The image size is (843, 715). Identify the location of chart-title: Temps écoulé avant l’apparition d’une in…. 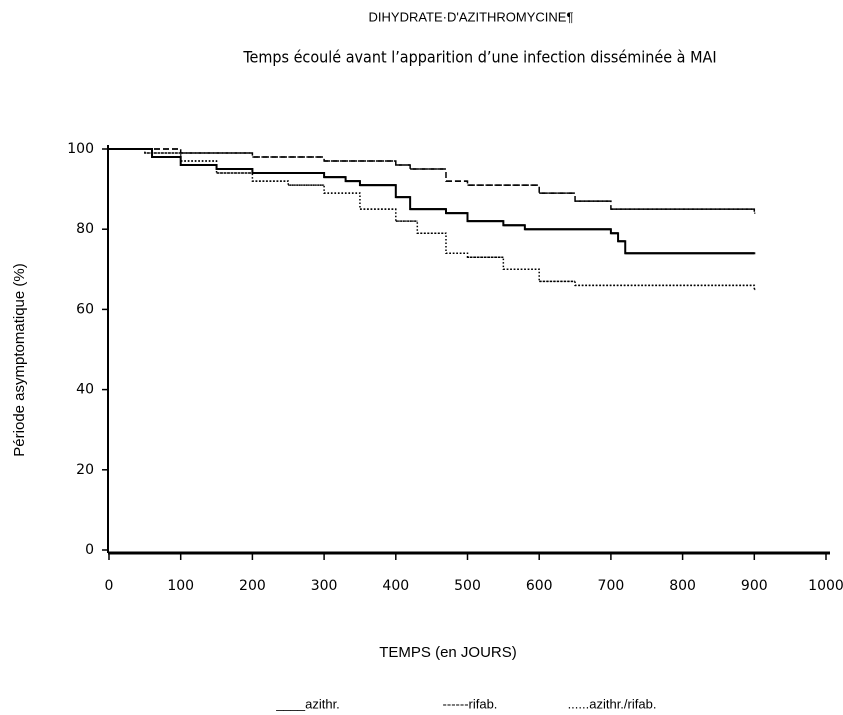
(479, 57).